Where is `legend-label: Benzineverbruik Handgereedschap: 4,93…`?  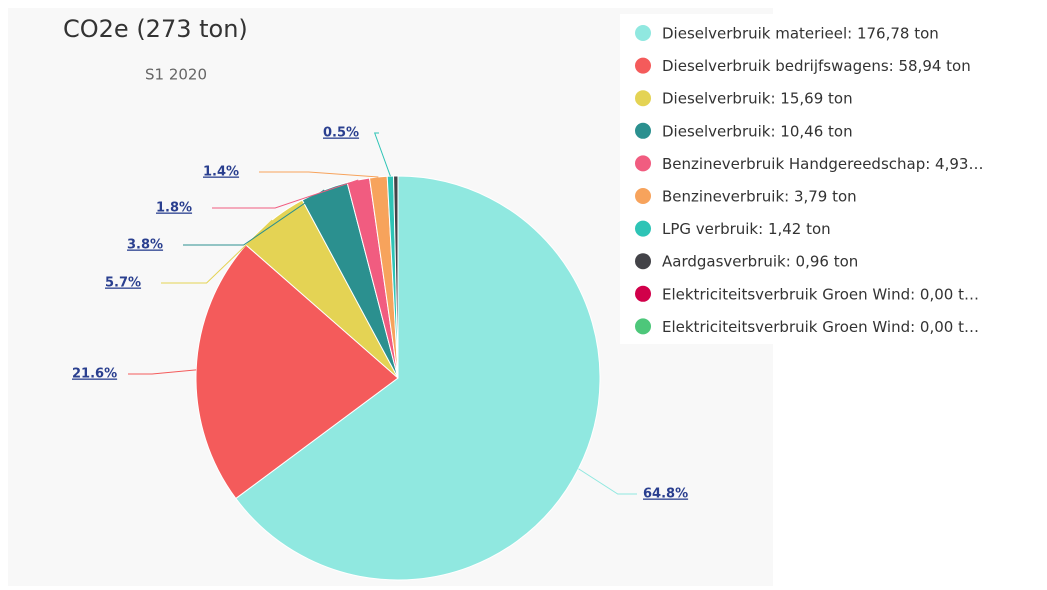 legend-label: Benzineverbruik Handgereedschap: 4,93… is located at coordinates (822, 164).